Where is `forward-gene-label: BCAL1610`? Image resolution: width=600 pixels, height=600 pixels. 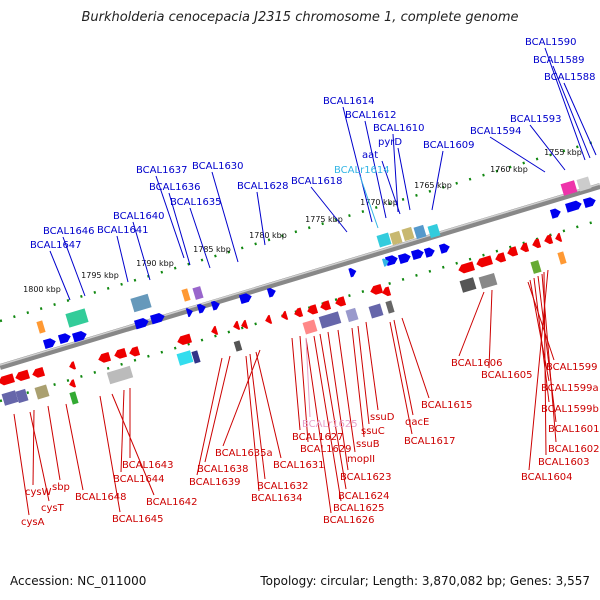 forward-gene-label: BCAL1610 is located at coordinates (399, 128).